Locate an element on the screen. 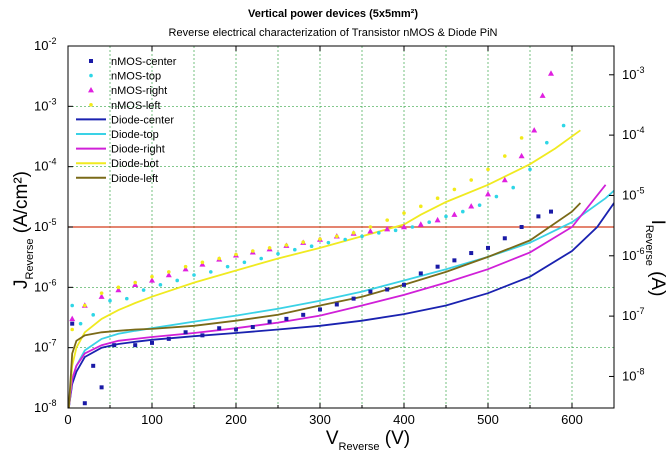 The width and height of the screenshot is (666, 457). chart-title: Vertical power devices (5x5mm²) is located at coordinates (333, 14).